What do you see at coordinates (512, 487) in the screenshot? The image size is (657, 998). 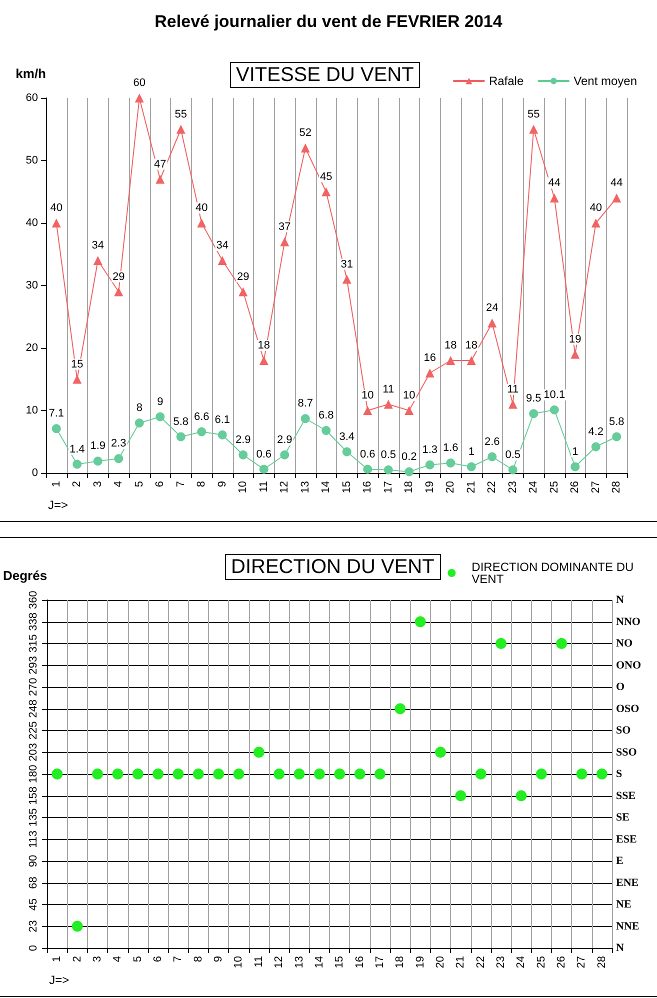 I see `x-tick-label: 23` at bounding box center [512, 487].